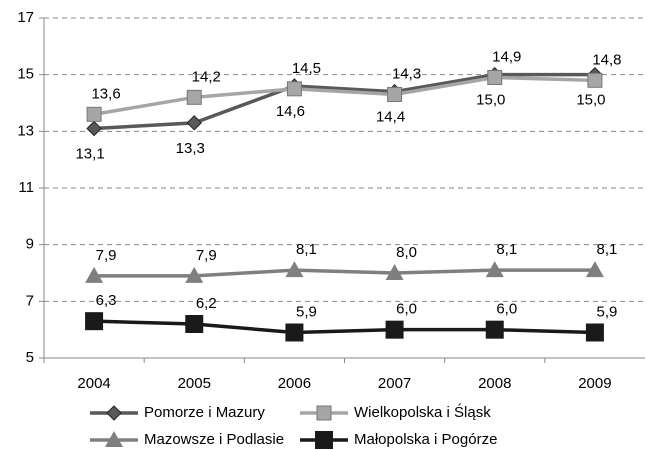  I want to click on data-label: 13,6, so click(105, 93).